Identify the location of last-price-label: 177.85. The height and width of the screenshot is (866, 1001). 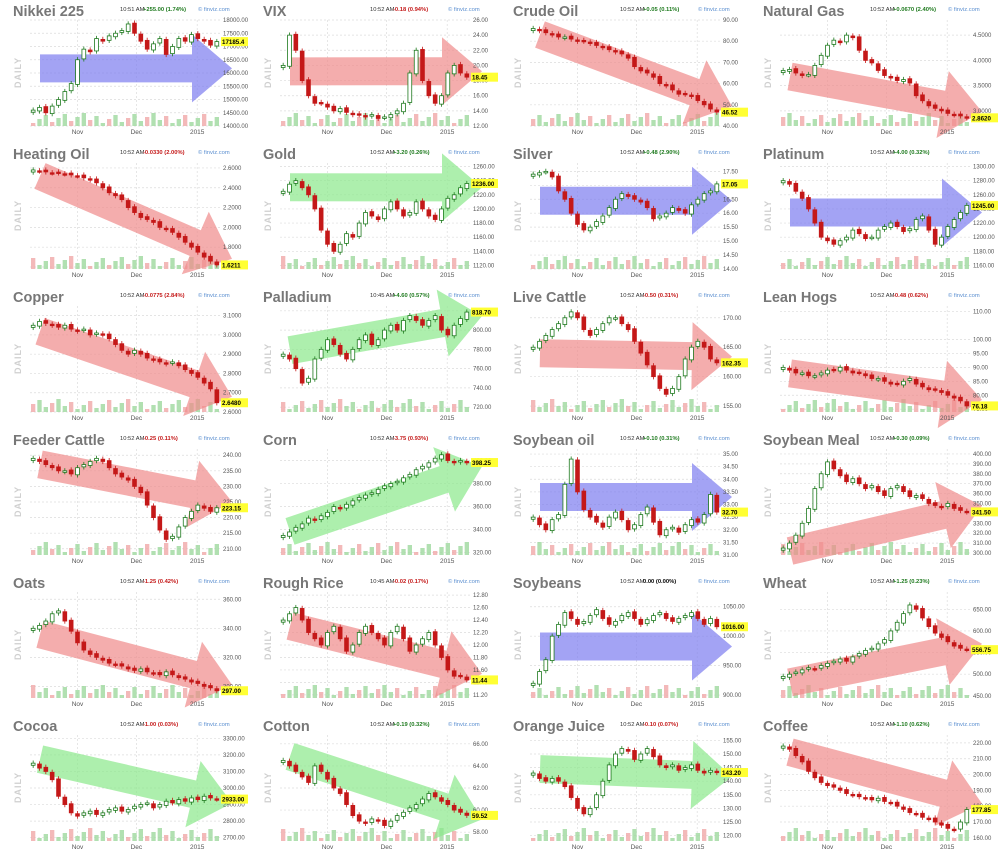
(981, 810).